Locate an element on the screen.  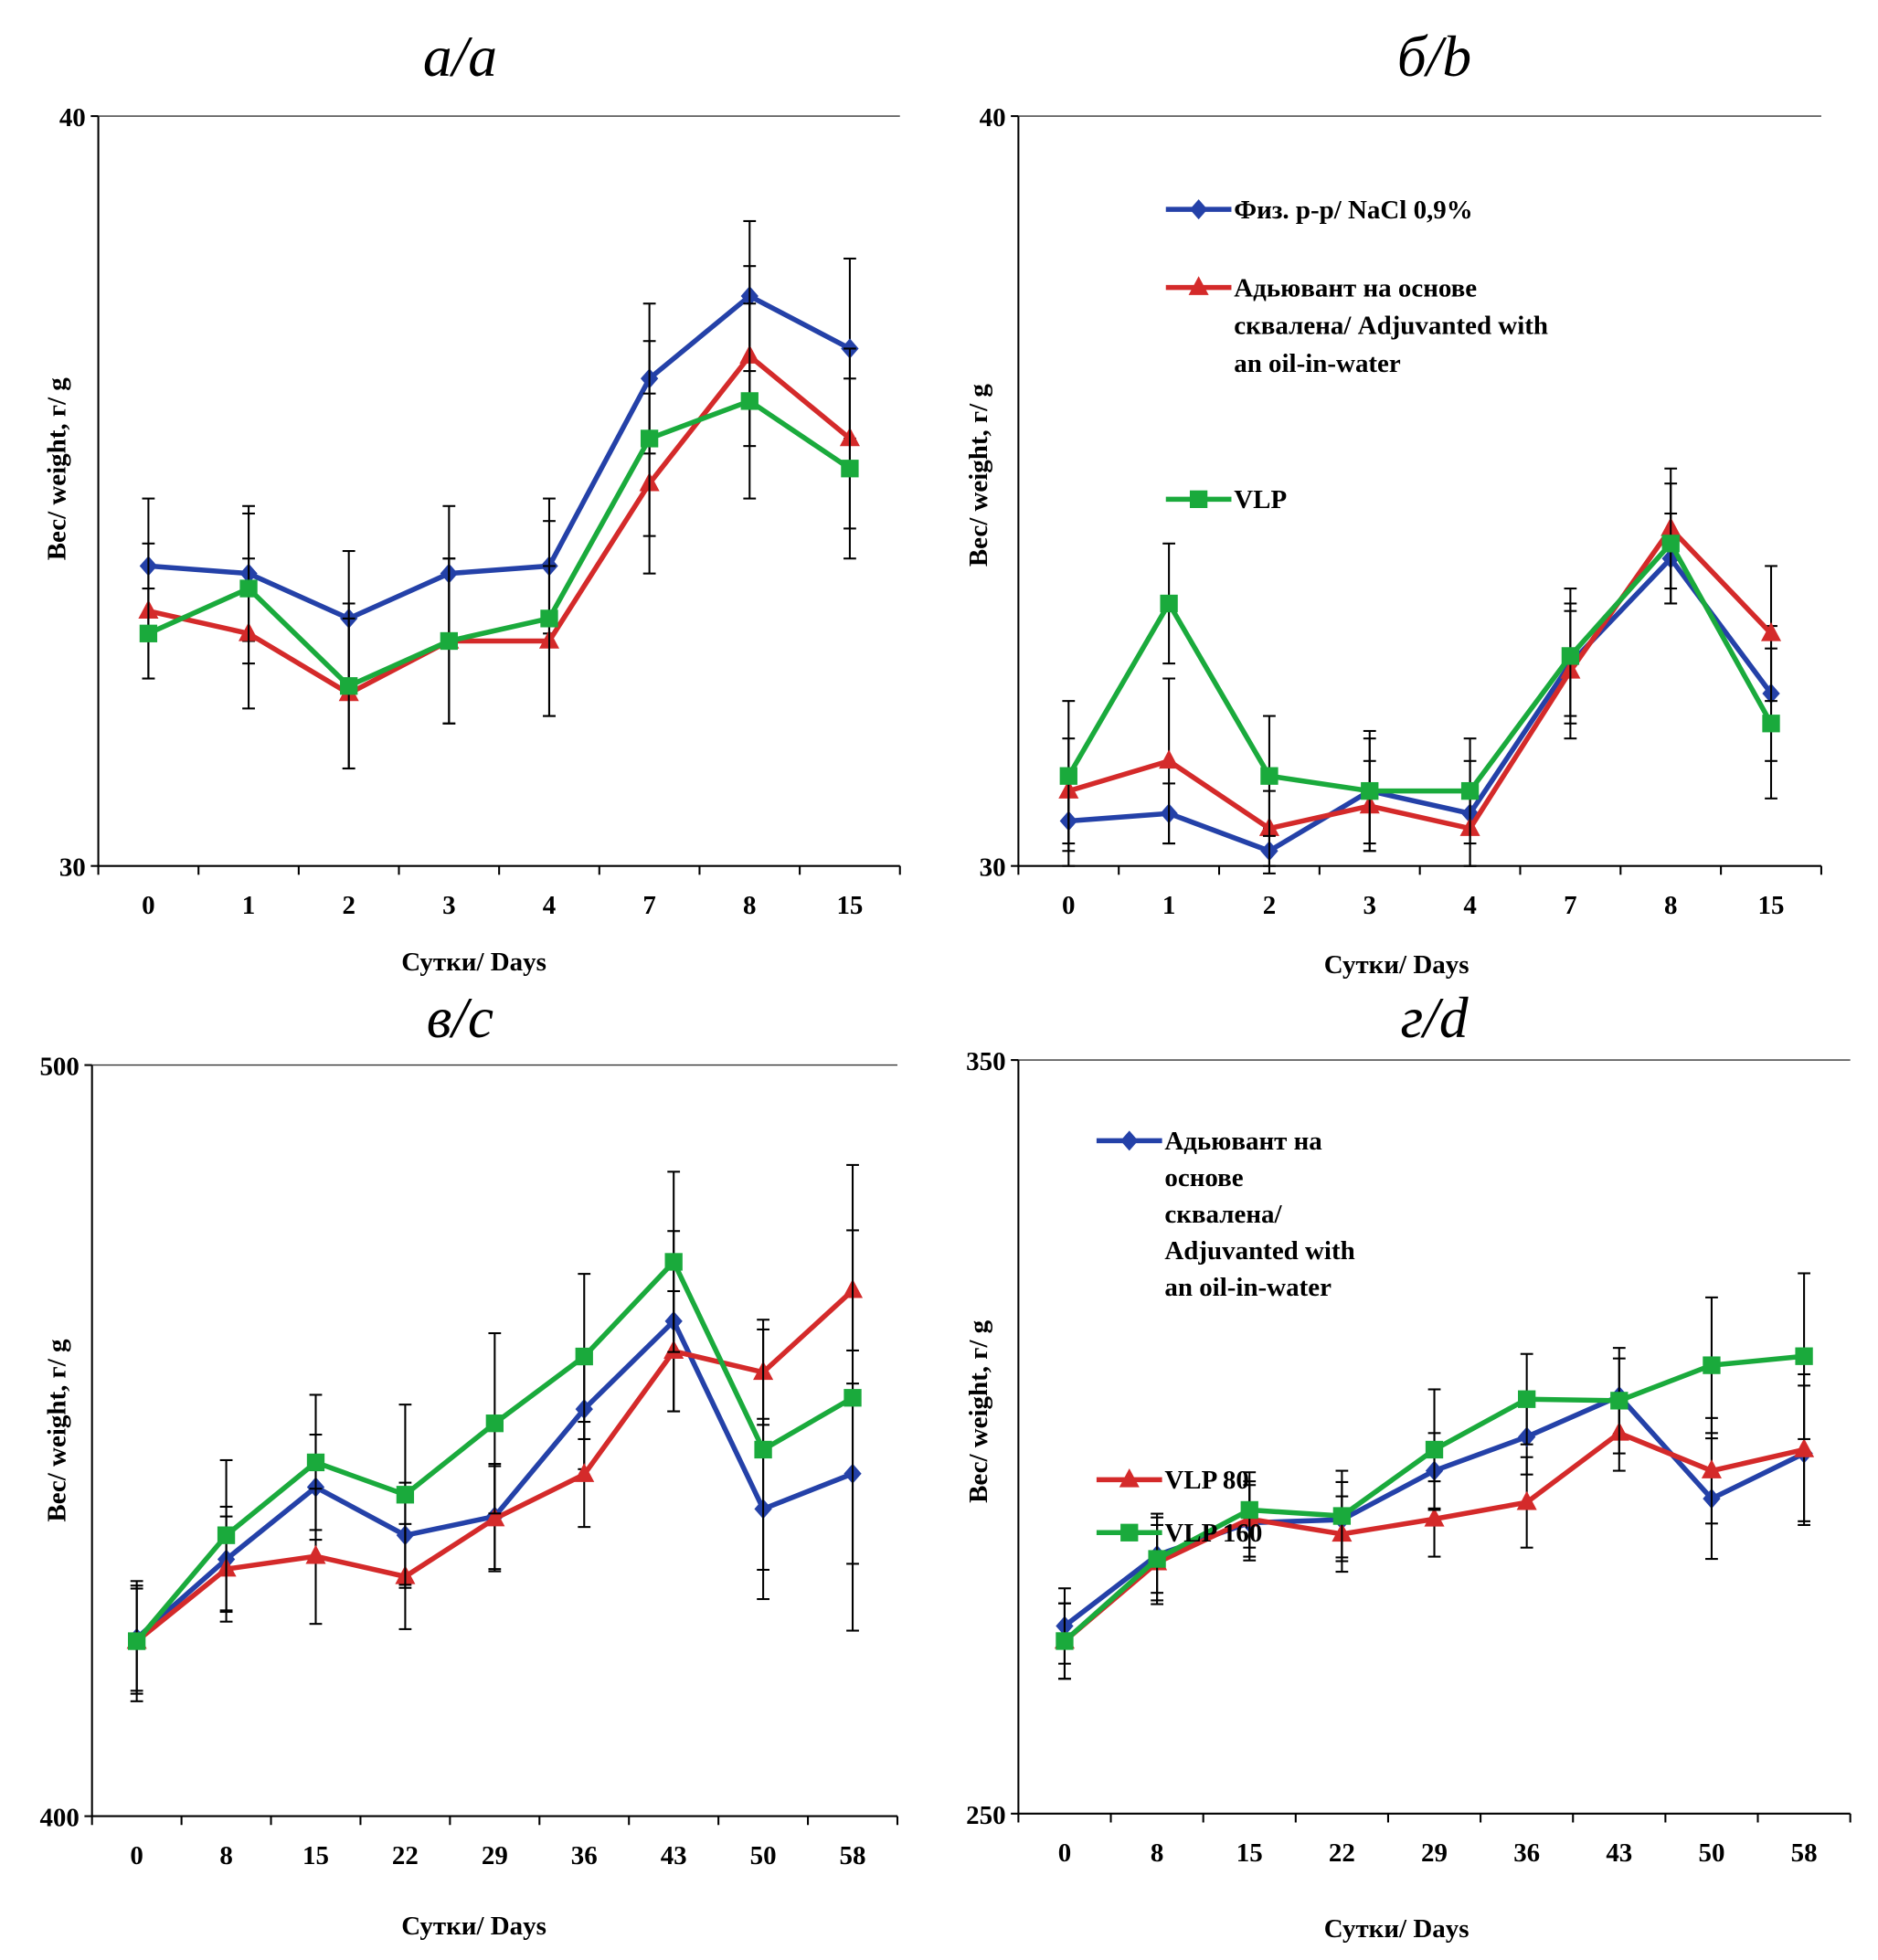
y-axis-label-d: Вес/ weight, г/ g is located at coordinates (978, 1411).